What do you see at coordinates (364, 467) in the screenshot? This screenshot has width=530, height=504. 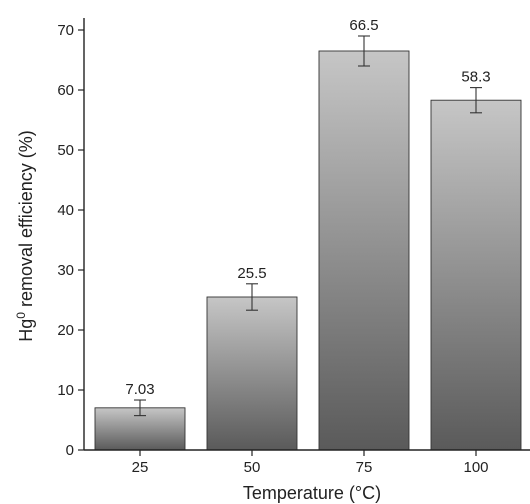 I see `x-tick-label-75: 75` at bounding box center [364, 467].